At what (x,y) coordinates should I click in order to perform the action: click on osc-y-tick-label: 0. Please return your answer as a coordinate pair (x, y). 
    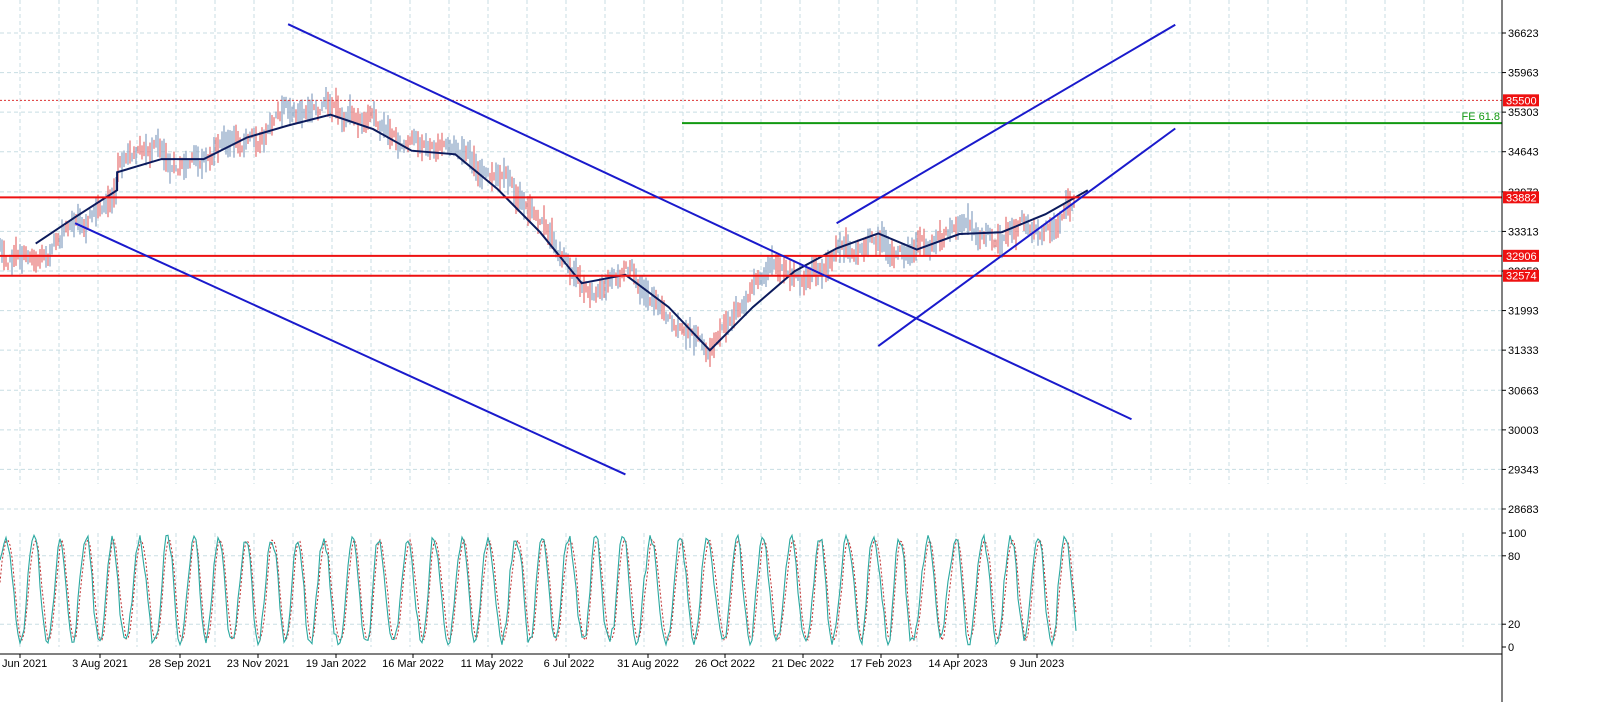
    Looking at the image, I should click on (1511, 648).